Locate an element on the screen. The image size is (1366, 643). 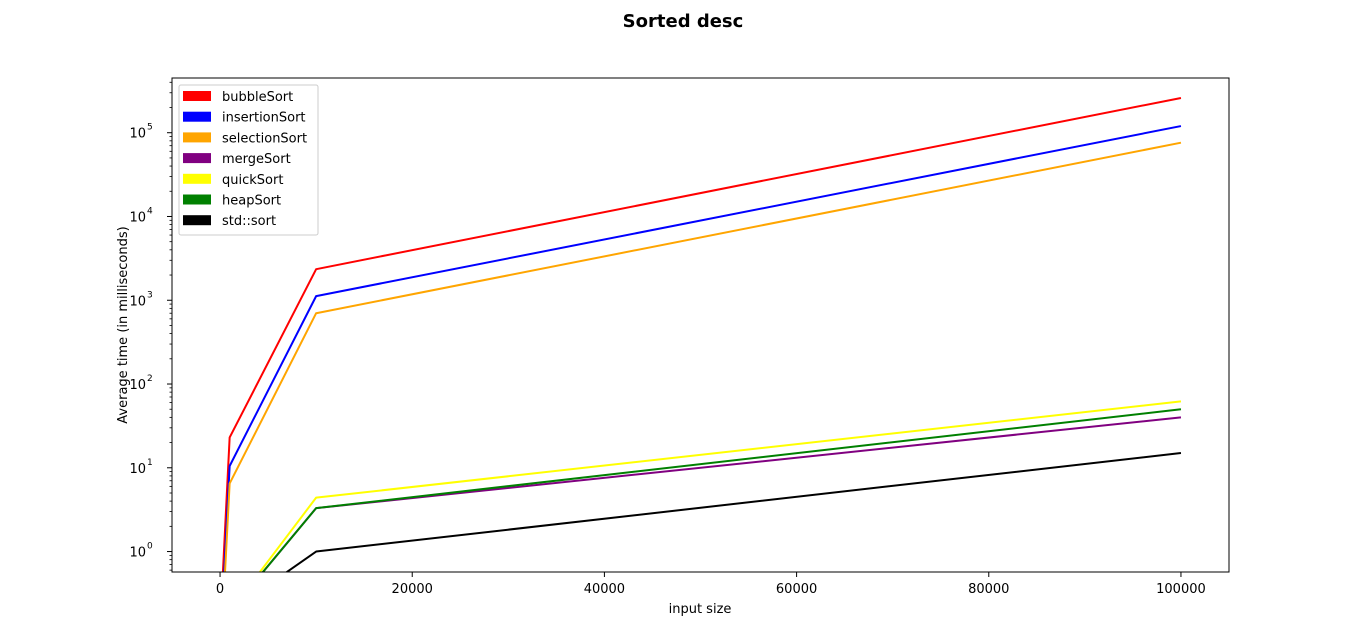
y-tick-exponent: 2 is located at coordinates (150, 379).